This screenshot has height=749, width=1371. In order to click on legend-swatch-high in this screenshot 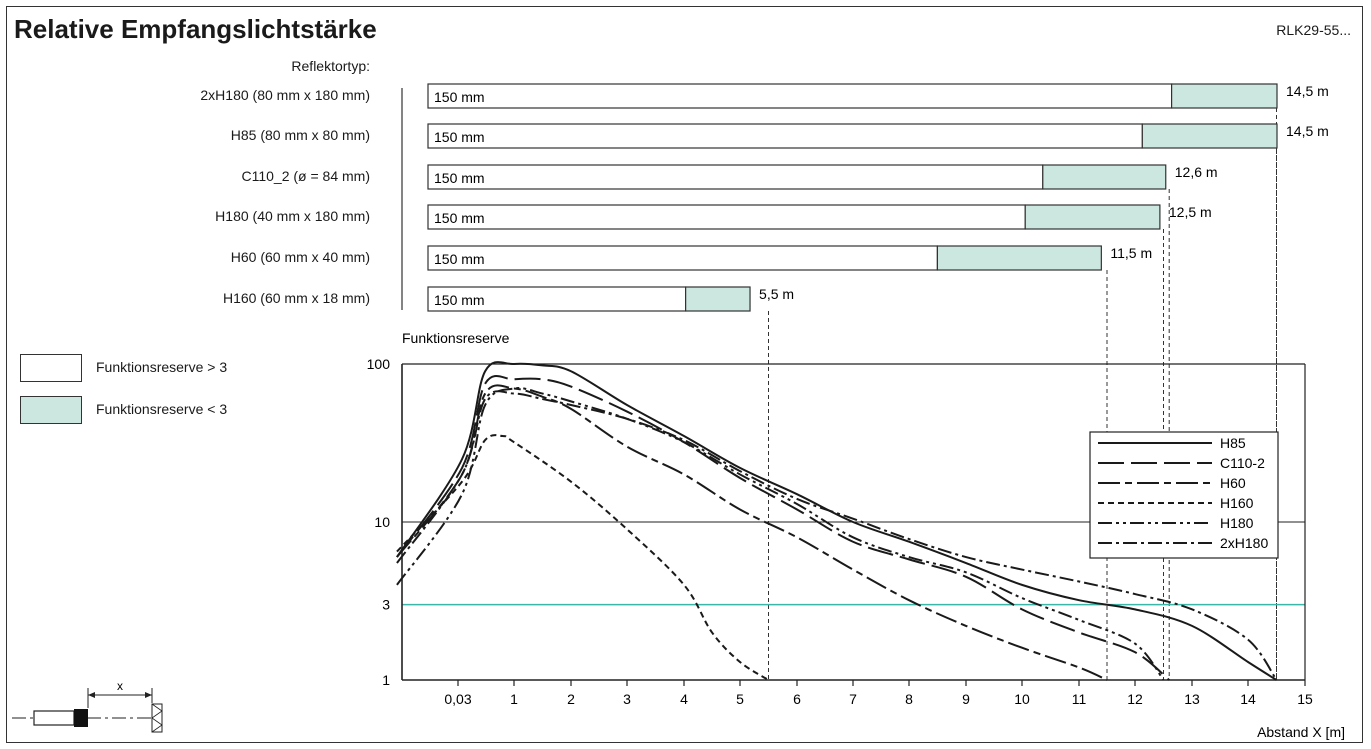, I will do `click(51, 368)`.